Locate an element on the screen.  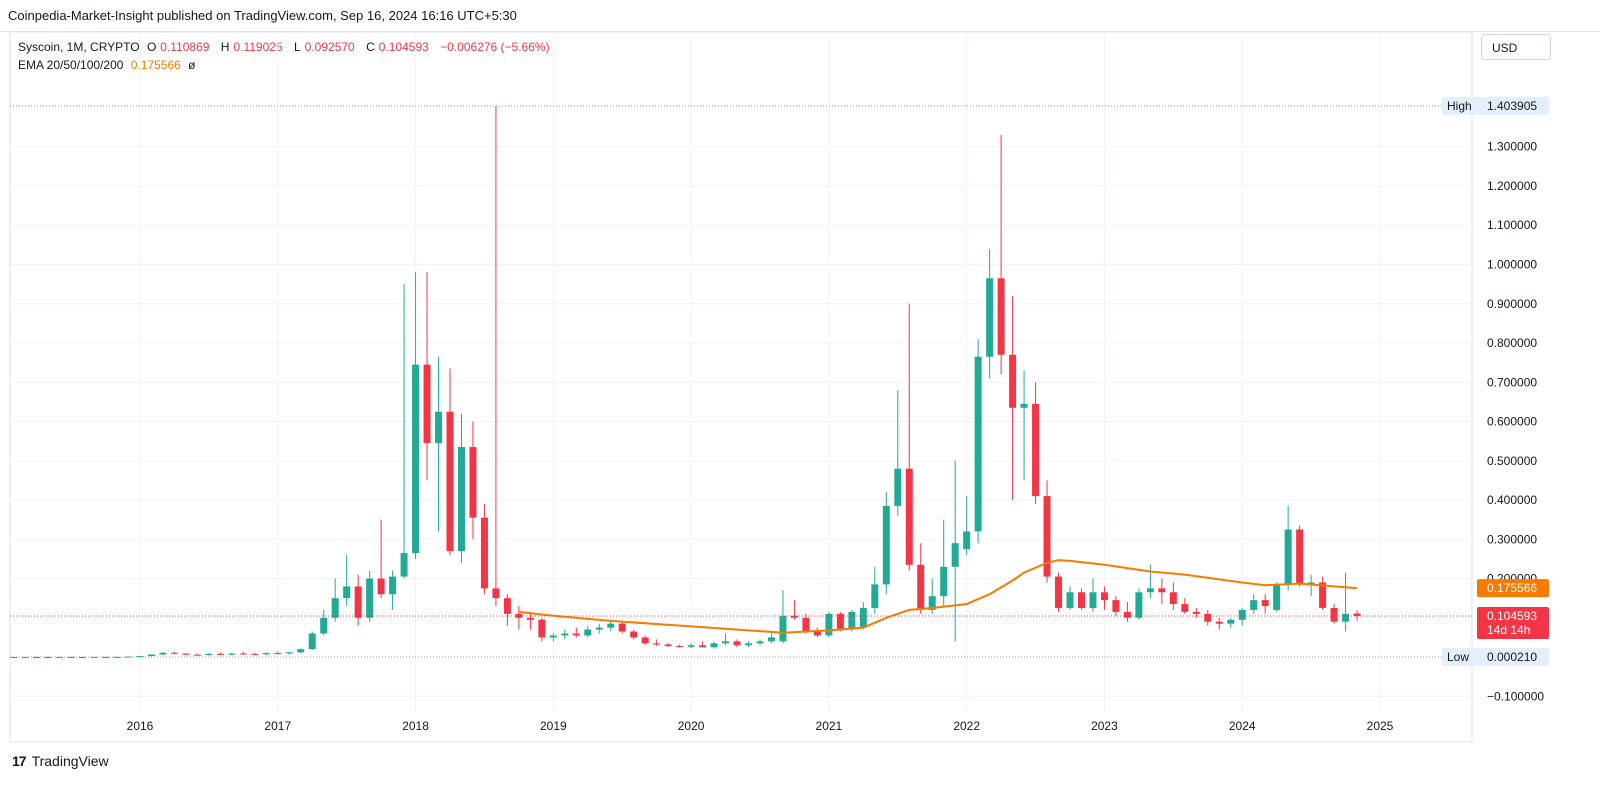
x-tick-label: 2023 is located at coordinates (1104, 726).